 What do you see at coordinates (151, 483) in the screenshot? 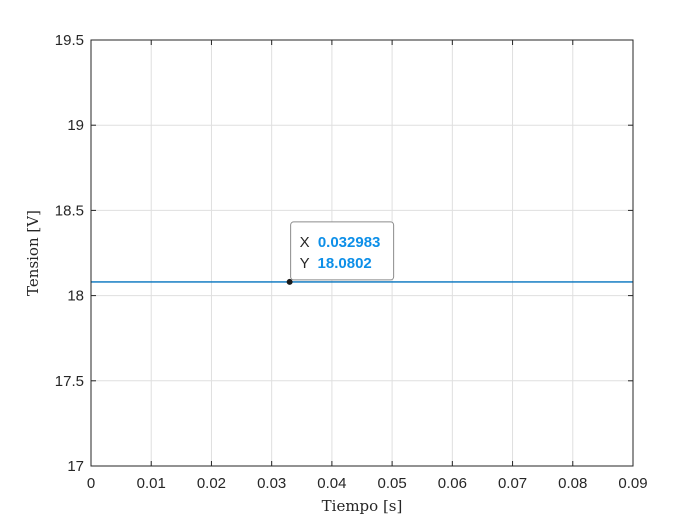
I see `x-tick-label: 0.01` at bounding box center [151, 483].